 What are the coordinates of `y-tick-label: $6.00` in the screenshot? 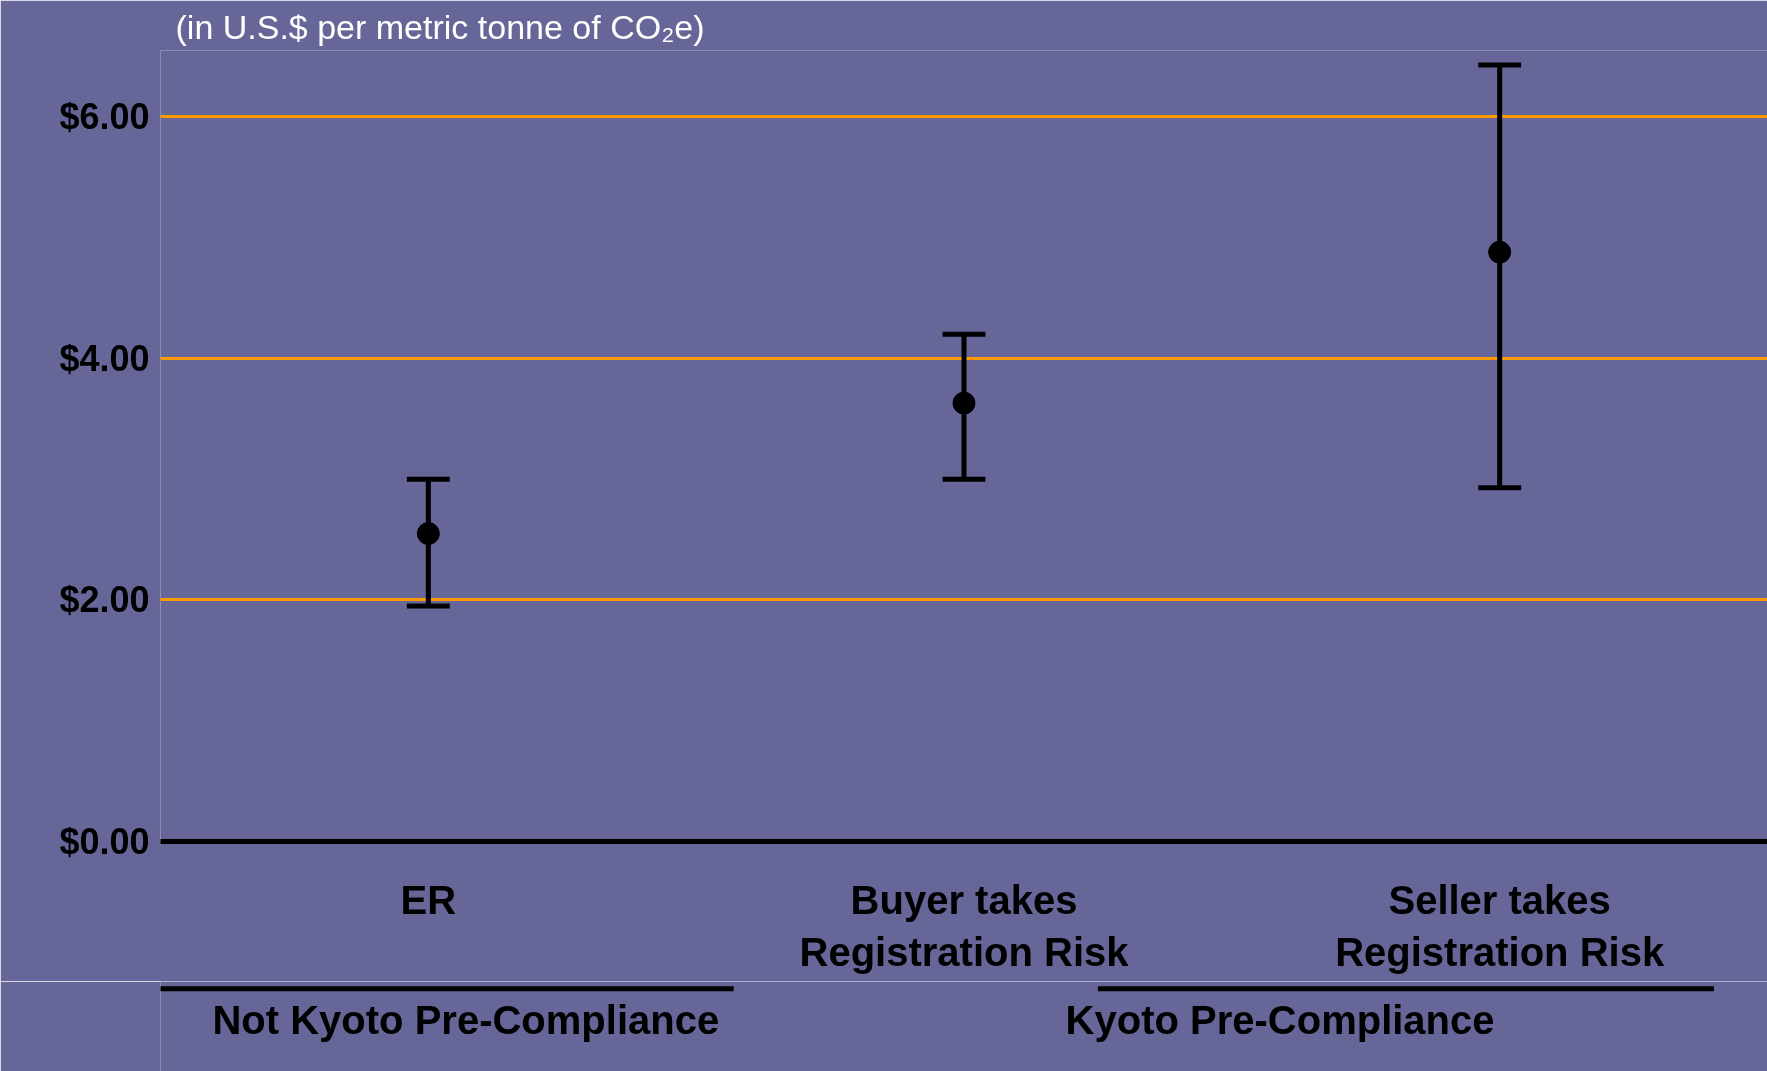 It's located at (104, 117).